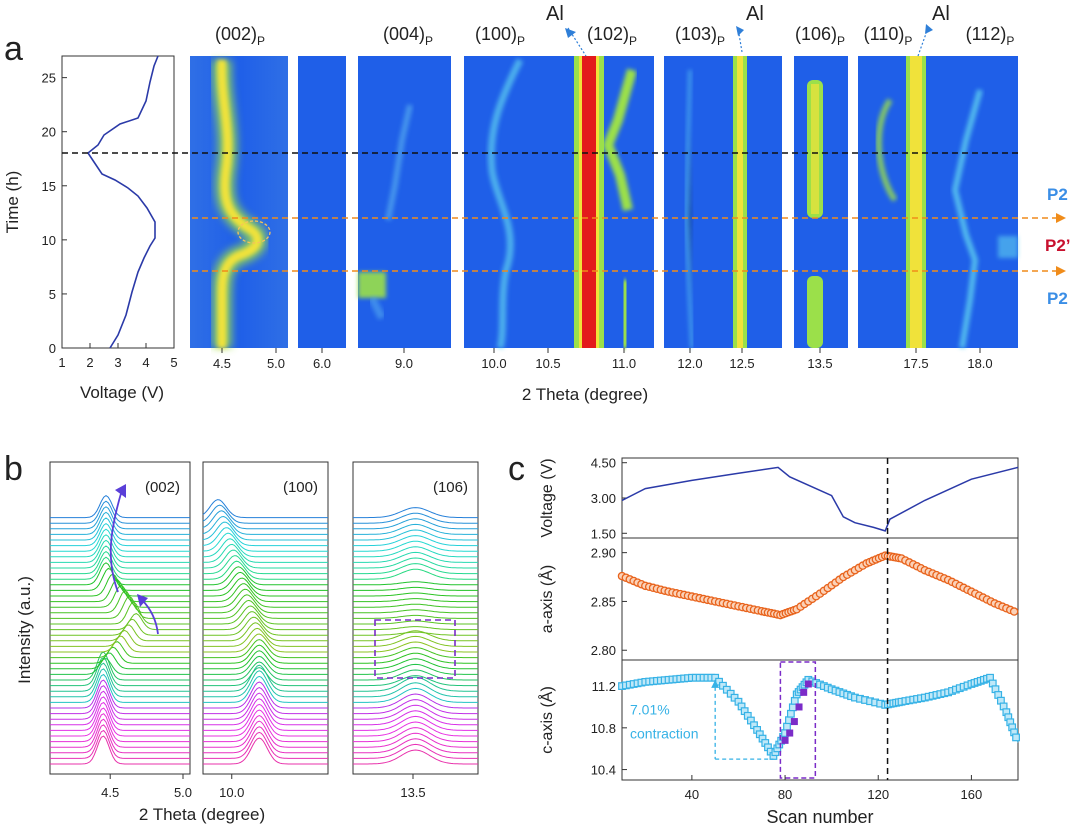  I want to click on scan-number-label: Scan number, so click(819, 817).